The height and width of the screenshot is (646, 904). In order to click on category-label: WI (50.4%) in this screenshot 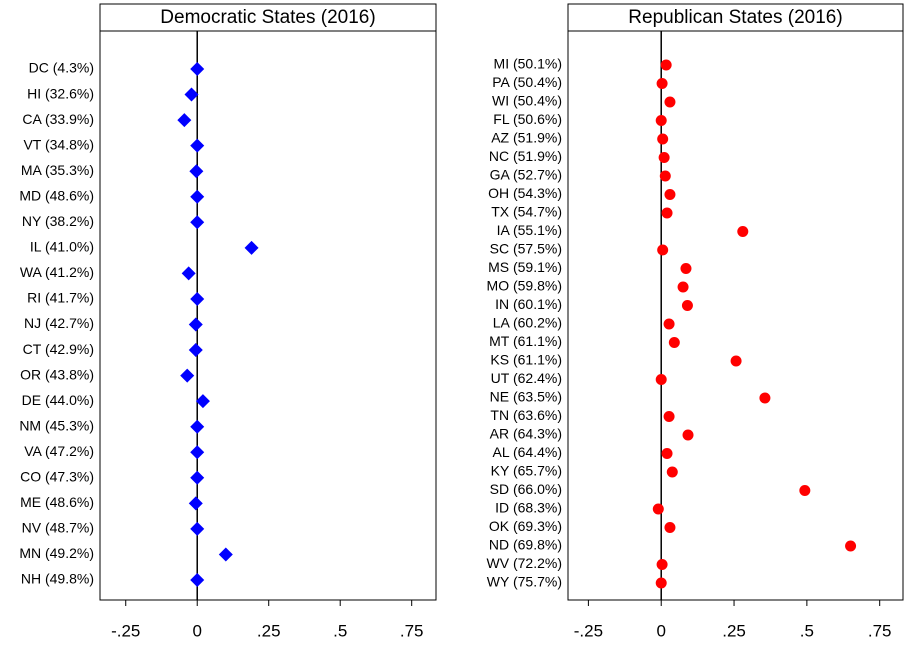, I will do `click(527, 101)`.